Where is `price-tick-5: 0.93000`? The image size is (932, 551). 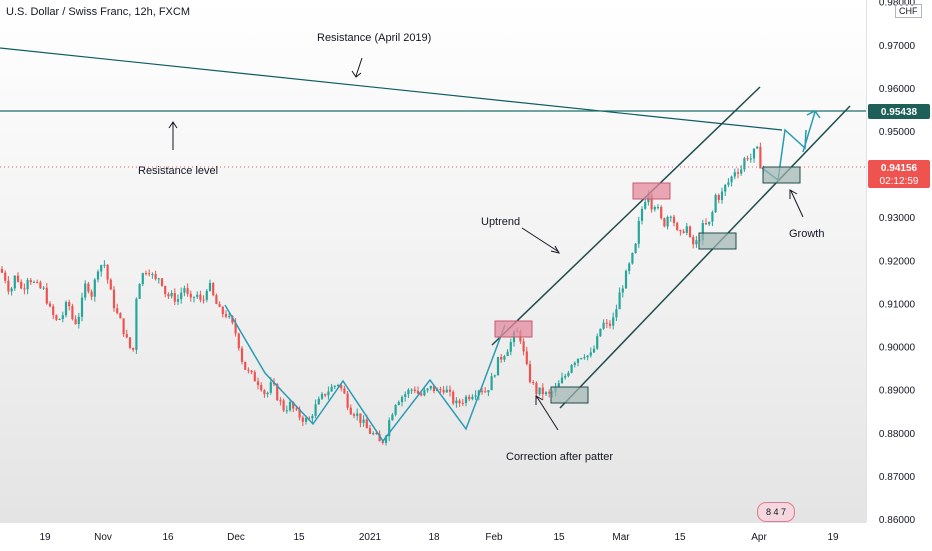
price-tick-5: 0.93000 is located at coordinates (897, 218).